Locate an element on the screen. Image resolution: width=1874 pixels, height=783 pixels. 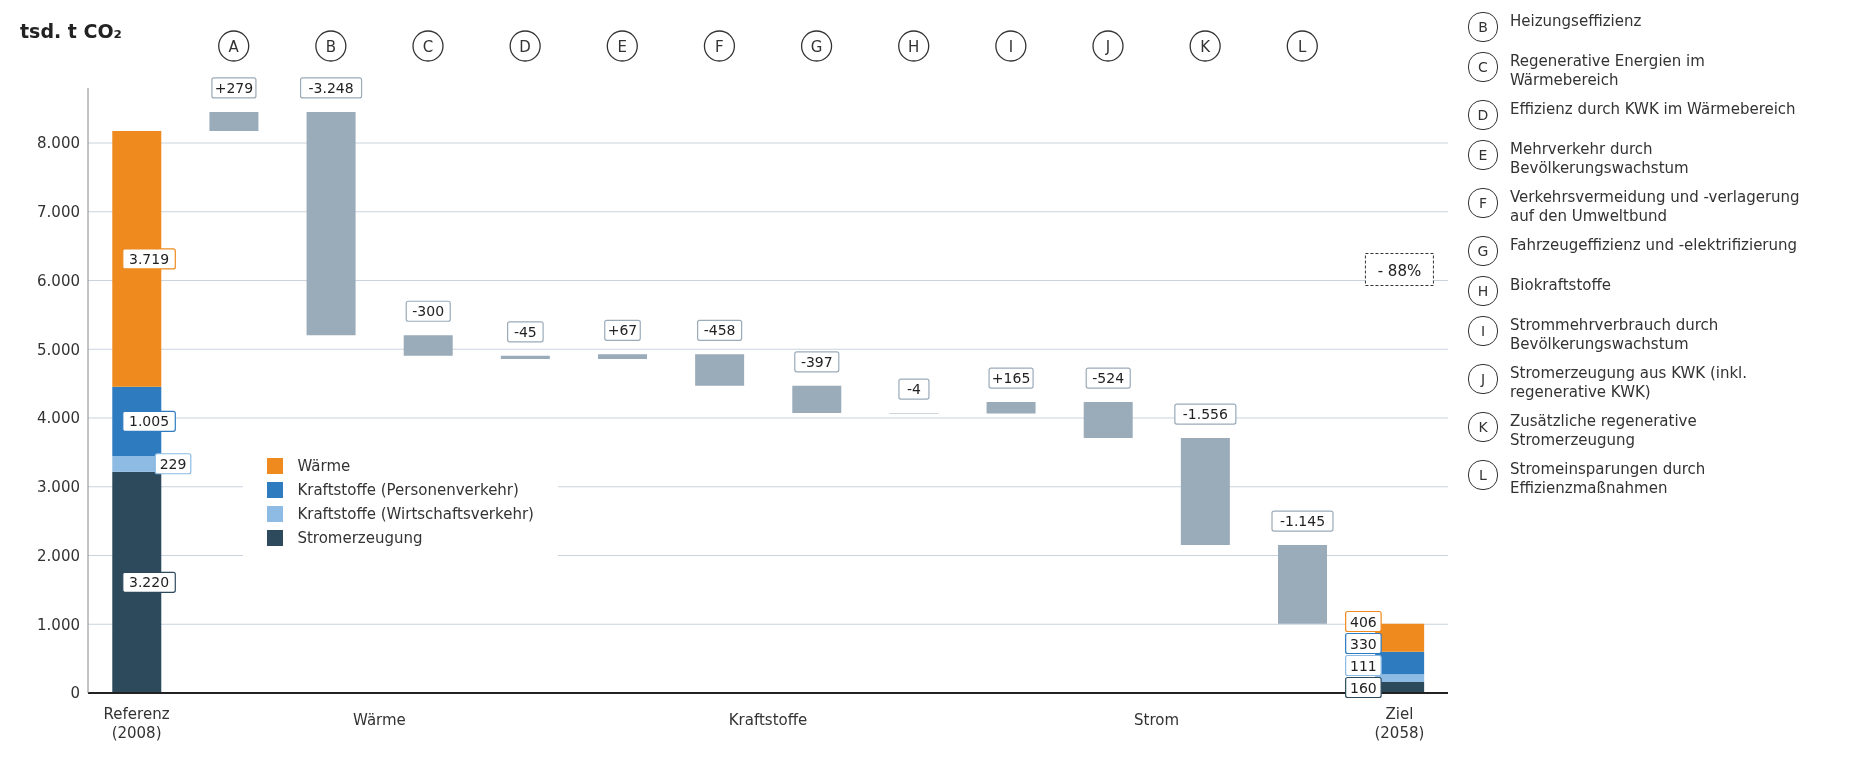
data-label: -524 is located at coordinates (1108, 378).